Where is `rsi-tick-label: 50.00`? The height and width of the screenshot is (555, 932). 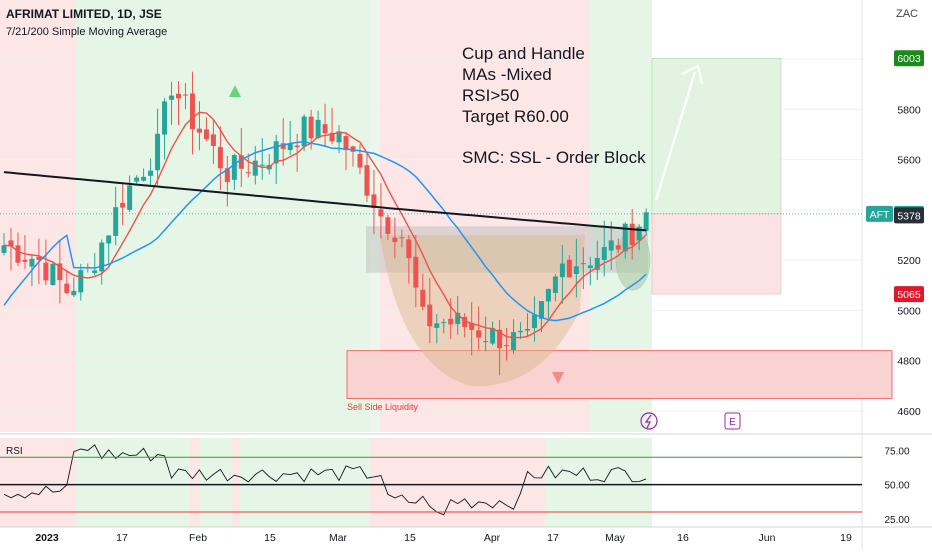
rsi-tick-label: 50.00 is located at coordinates (896, 486).